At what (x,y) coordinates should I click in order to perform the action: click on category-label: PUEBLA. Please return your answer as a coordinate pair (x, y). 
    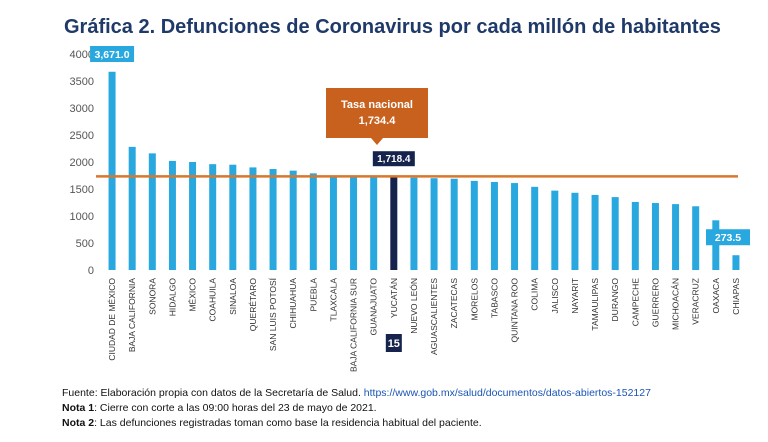
    Looking at the image, I should click on (313, 295).